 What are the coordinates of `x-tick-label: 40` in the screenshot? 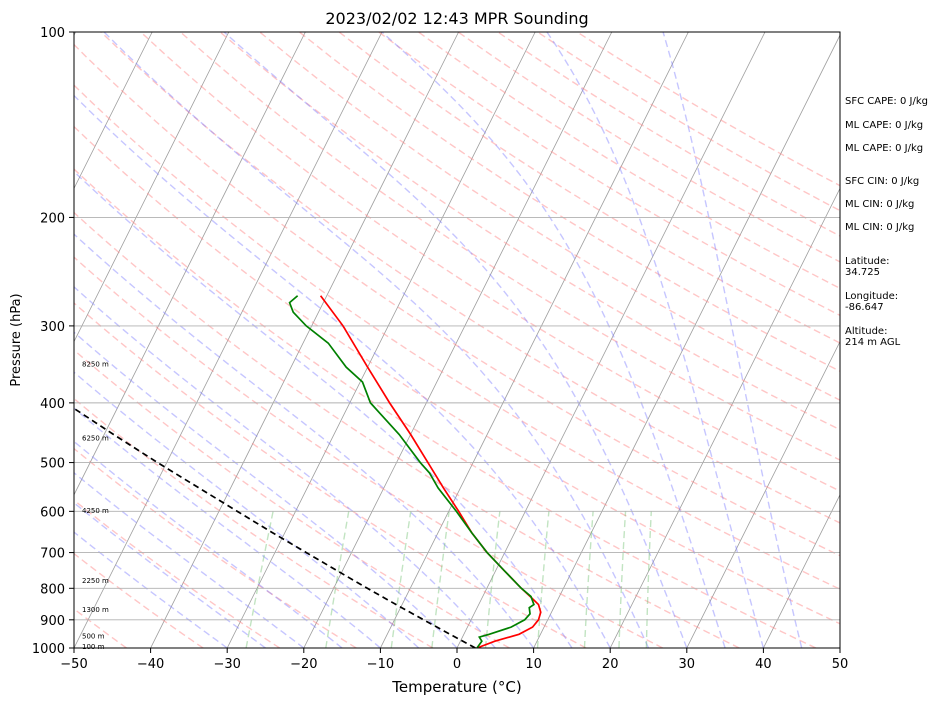 It's located at (763, 664).